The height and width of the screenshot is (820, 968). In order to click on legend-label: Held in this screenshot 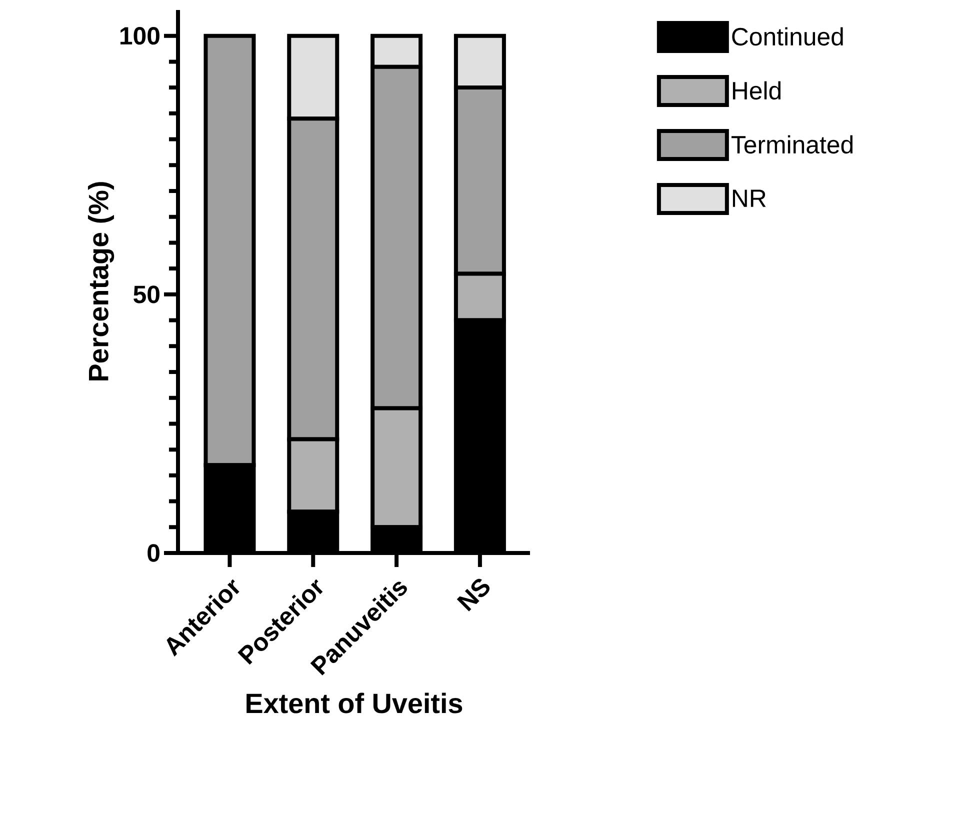, I will do `click(756, 90)`.